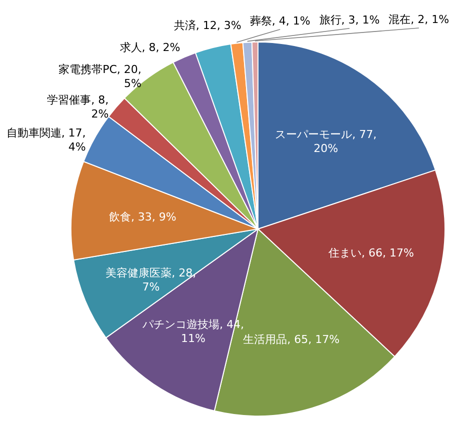 The height and width of the screenshot is (429, 475). Describe the element at coordinates (192, 332) in the screenshot. I see `slice-label: パチンコ遊技場, 44, 11%` at that location.